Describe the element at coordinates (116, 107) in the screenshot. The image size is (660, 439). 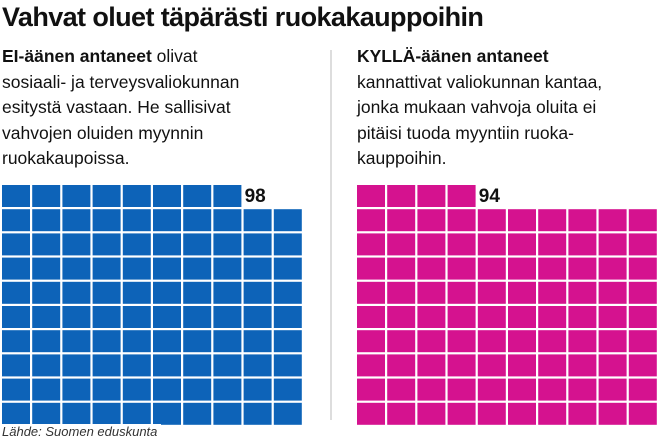
I see `desc-text: esitystä vastaan. He sallisivat` at that location.